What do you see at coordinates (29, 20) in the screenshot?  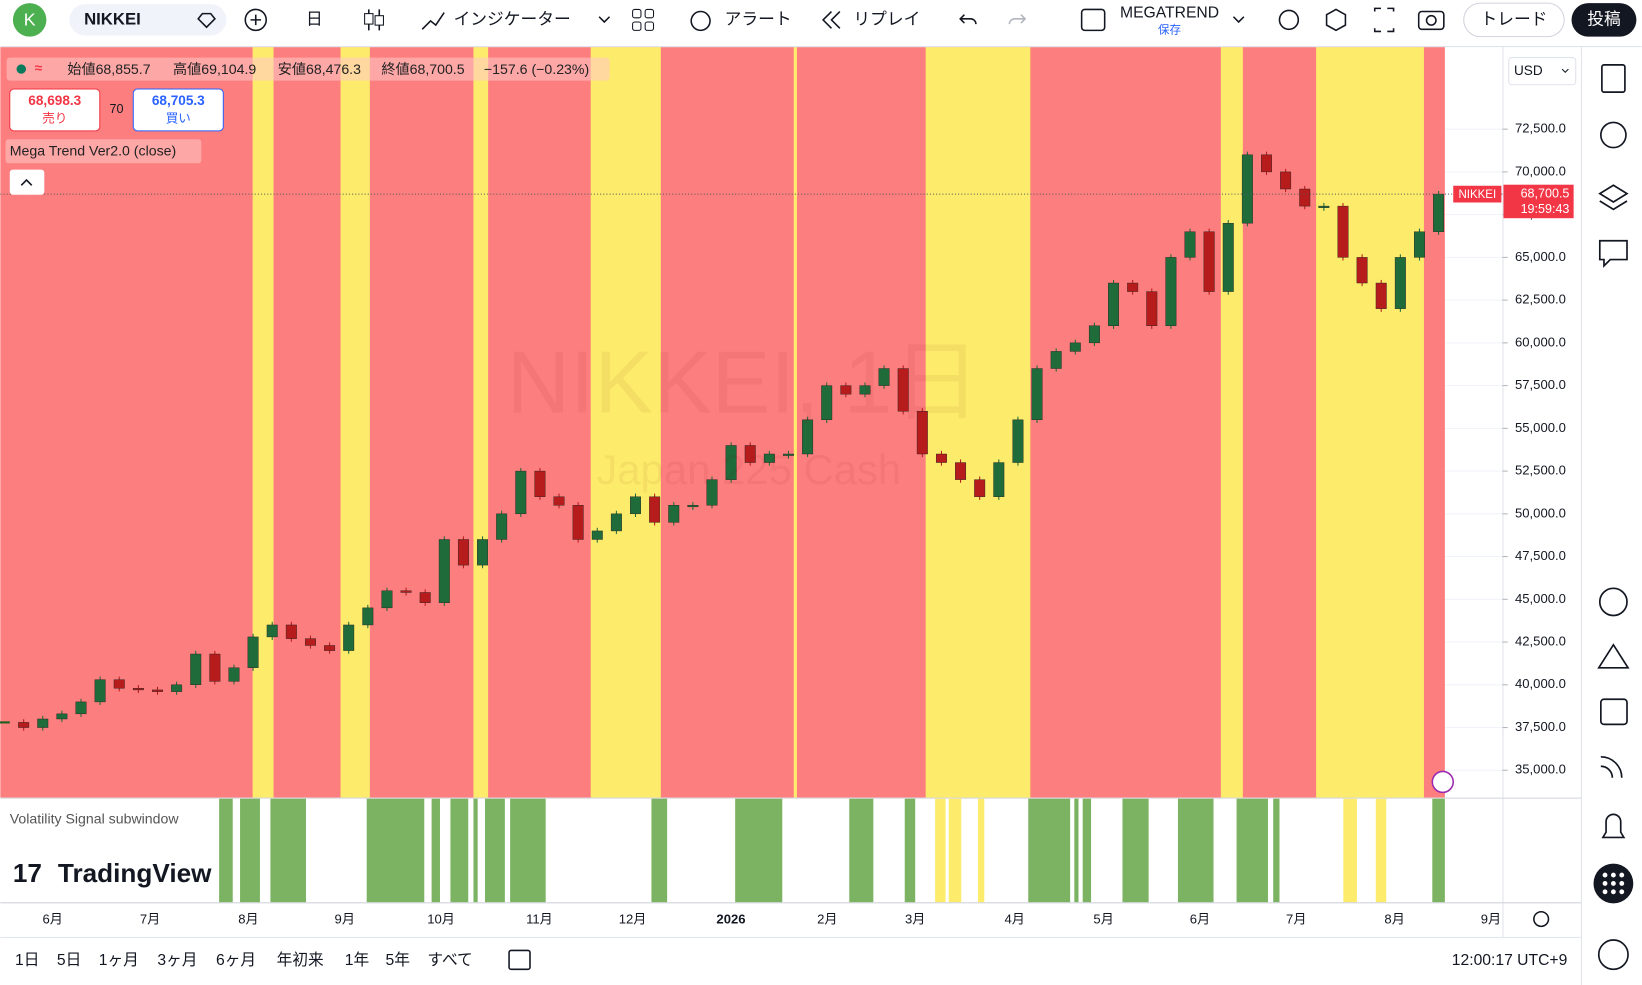 I see `avatar` at bounding box center [29, 20].